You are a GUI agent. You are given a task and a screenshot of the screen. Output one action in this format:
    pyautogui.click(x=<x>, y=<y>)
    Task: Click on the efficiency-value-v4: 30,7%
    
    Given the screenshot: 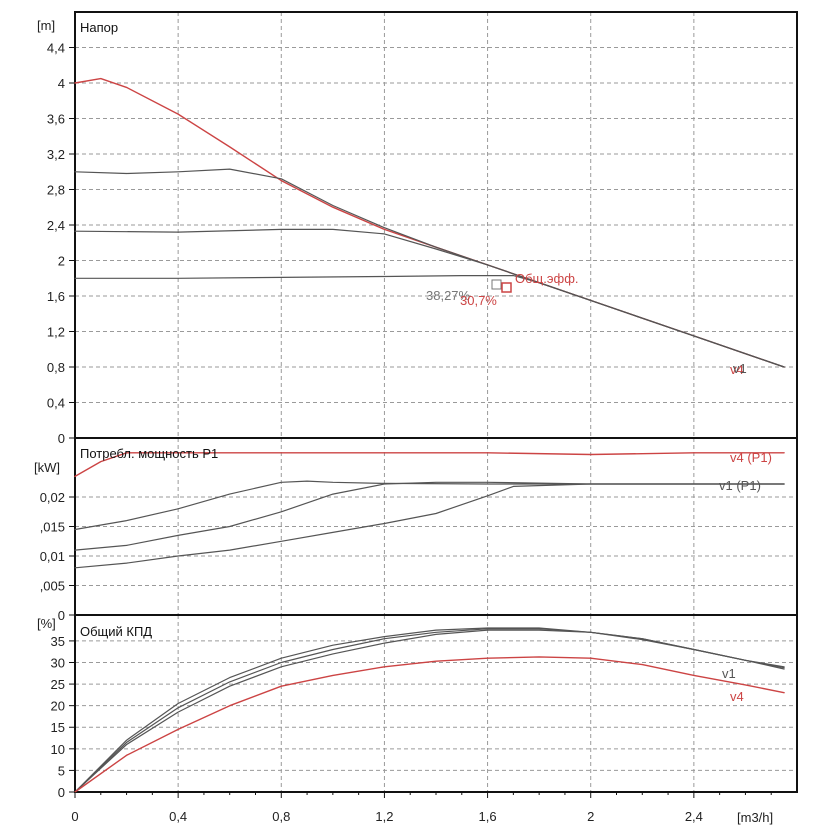 What is the action you would take?
    pyautogui.click(x=478, y=300)
    